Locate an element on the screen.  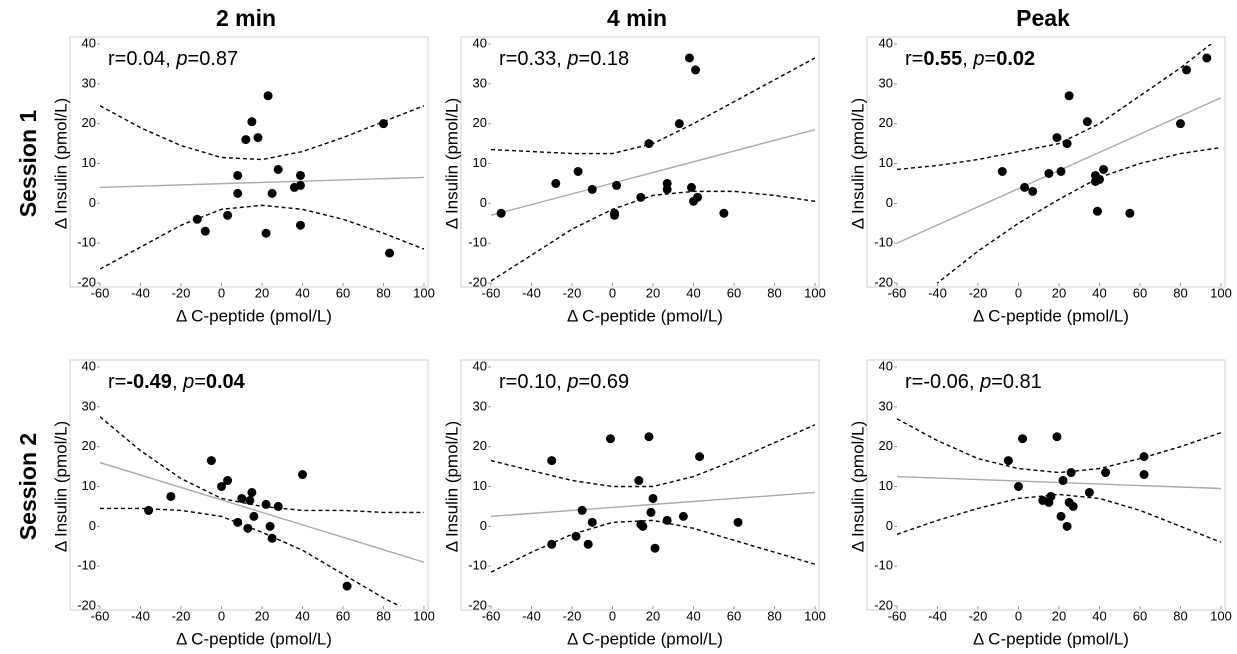
annotation: r=0.10, p=0.69 is located at coordinates (564, 382).